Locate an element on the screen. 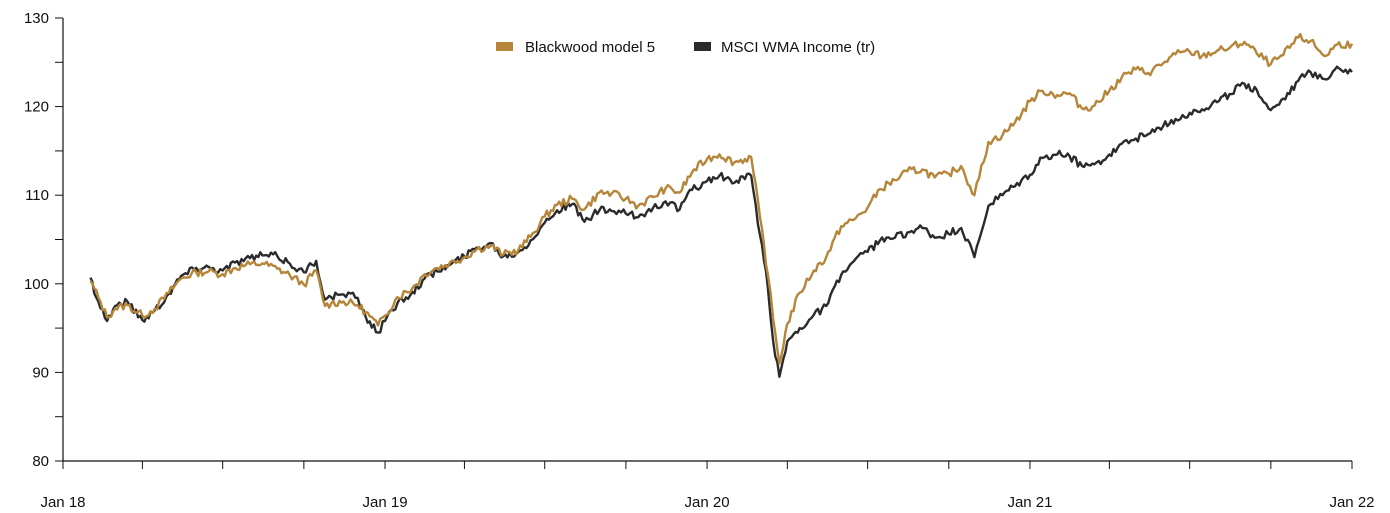  x-tick-label: Jan 19 is located at coordinates (385, 502).